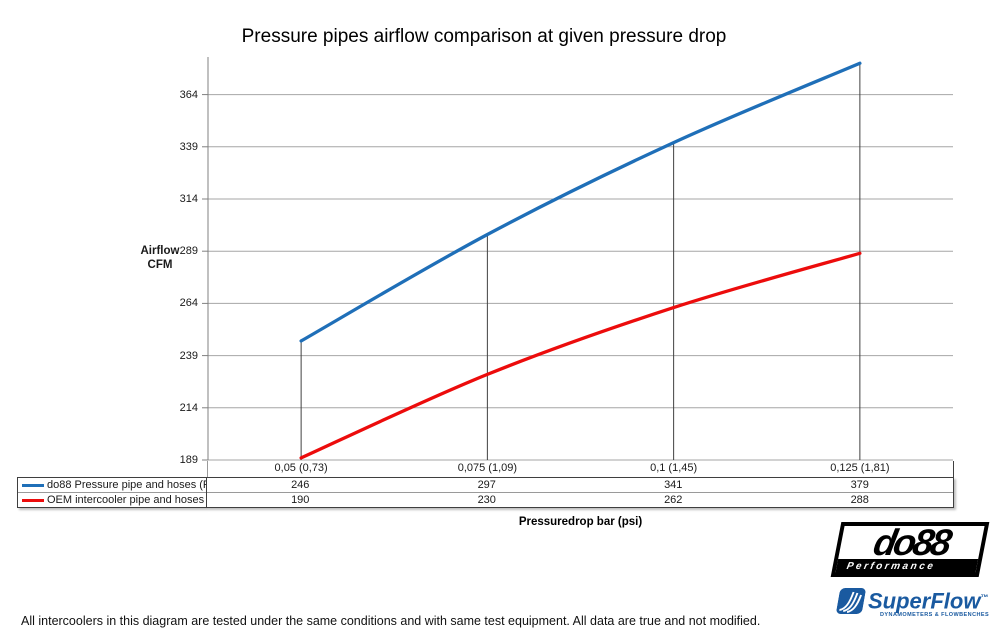 The height and width of the screenshot is (643, 1000). What do you see at coordinates (300, 485) in the screenshot?
I see `series-value-cell: 246` at bounding box center [300, 485].